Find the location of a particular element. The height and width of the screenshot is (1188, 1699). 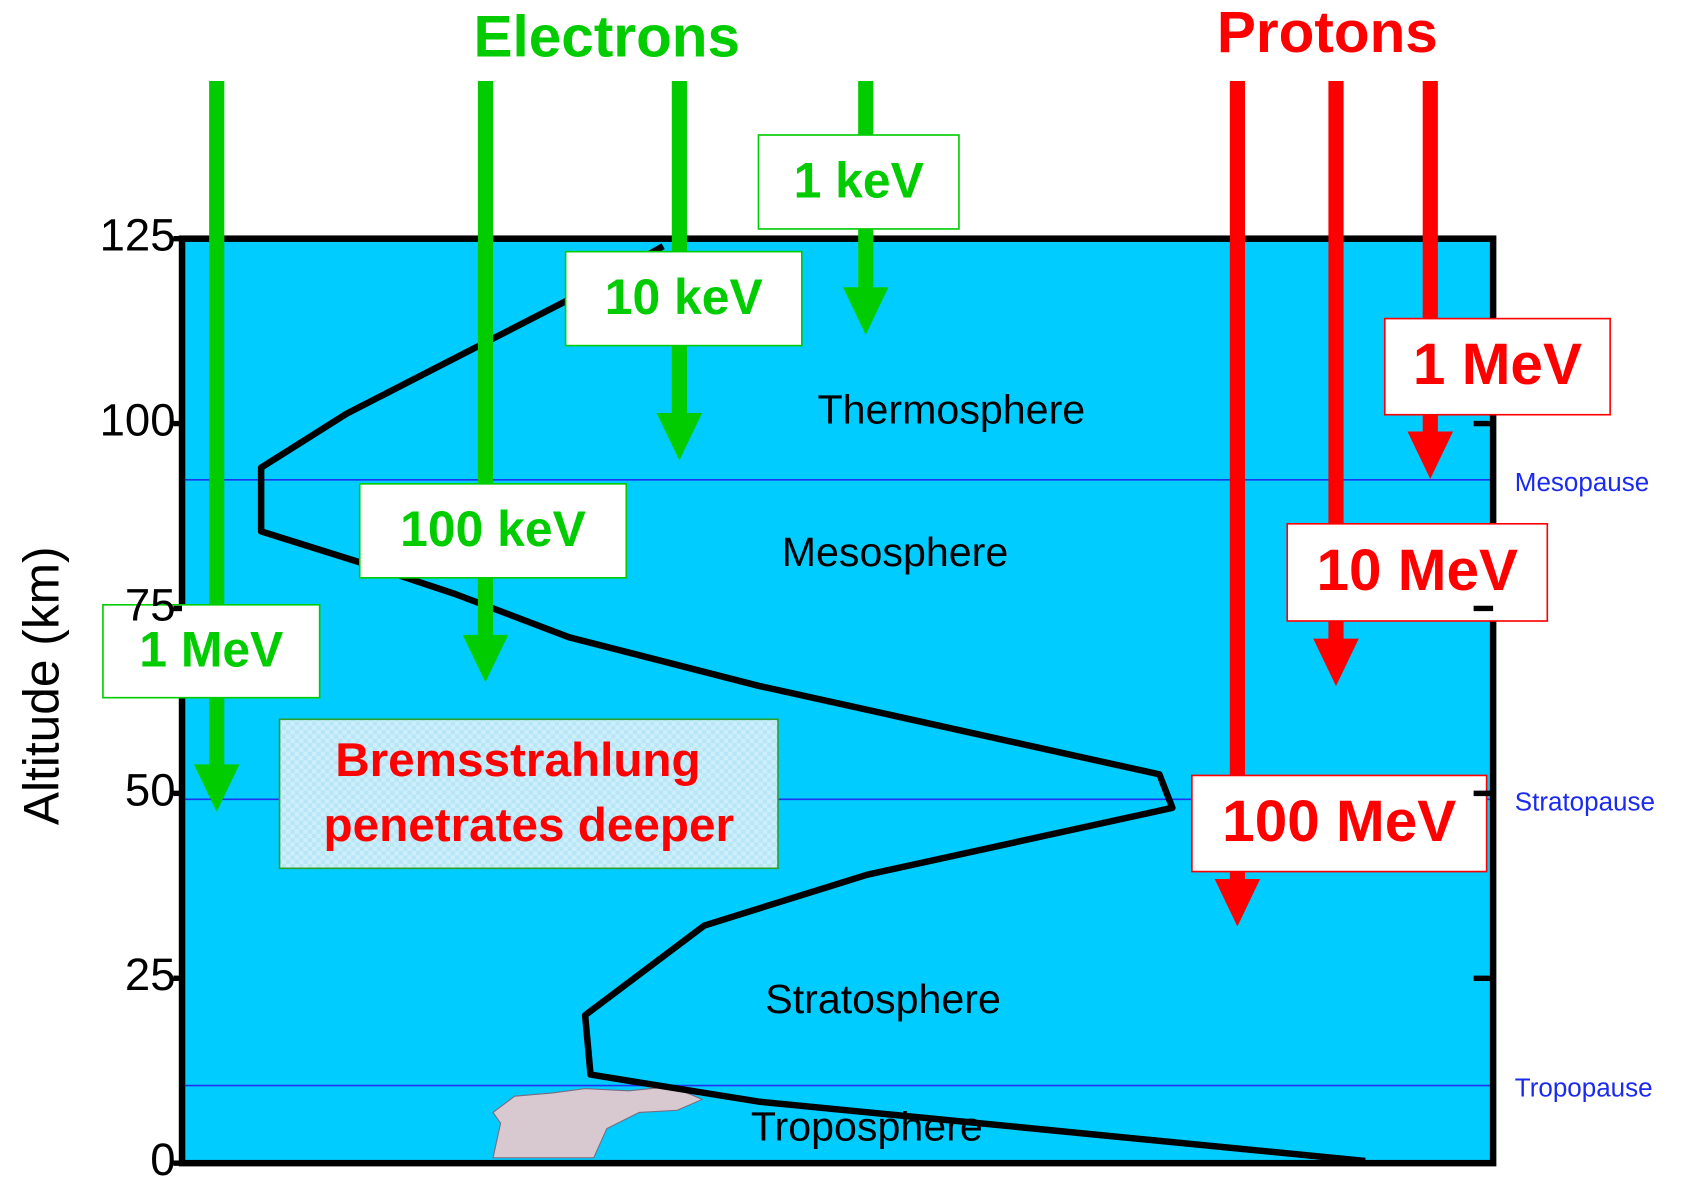

note-line: penetrates deeper is located at coordinates (528, 825).